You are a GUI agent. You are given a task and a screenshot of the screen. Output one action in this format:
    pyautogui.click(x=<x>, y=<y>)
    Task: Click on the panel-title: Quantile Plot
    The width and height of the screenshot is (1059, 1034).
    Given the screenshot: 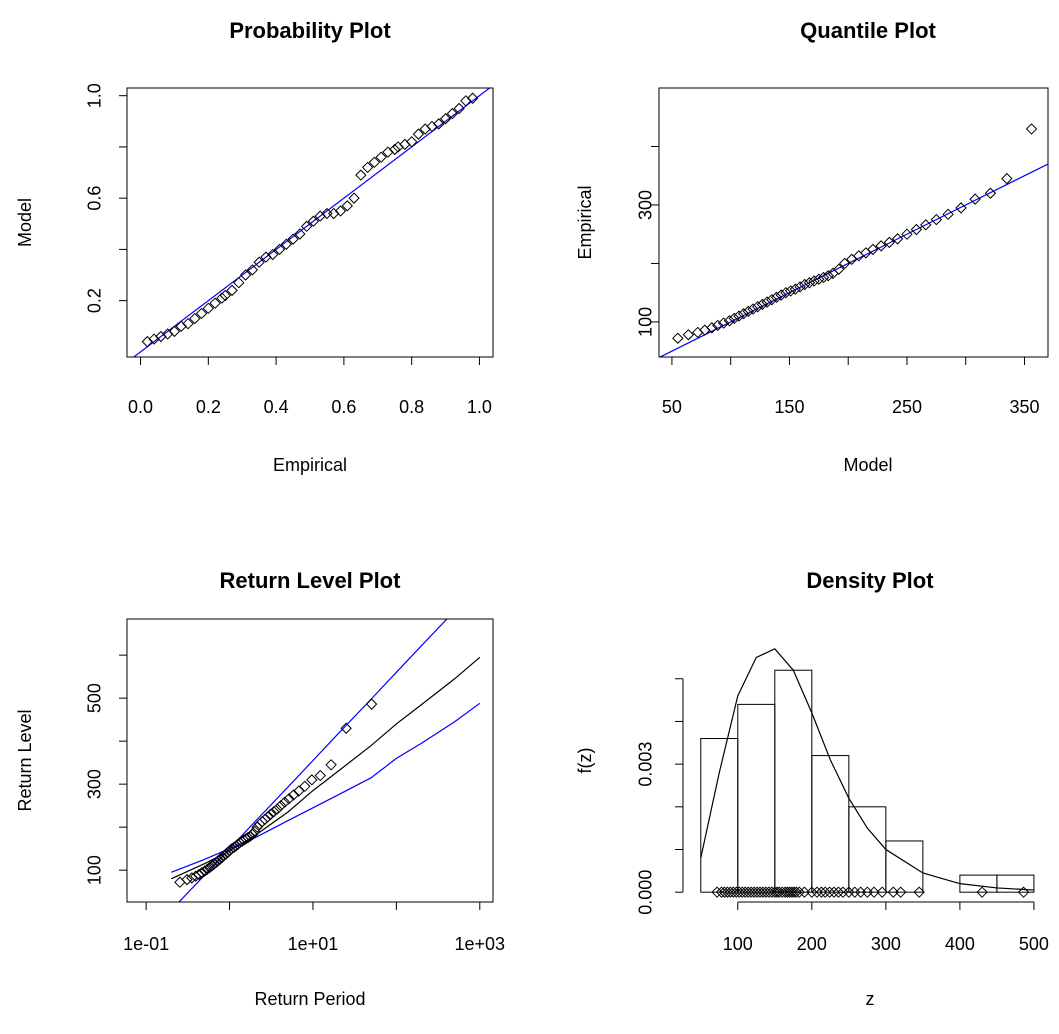 What is the action you would take?
    pyautogui.click(x=868, y=30)
    